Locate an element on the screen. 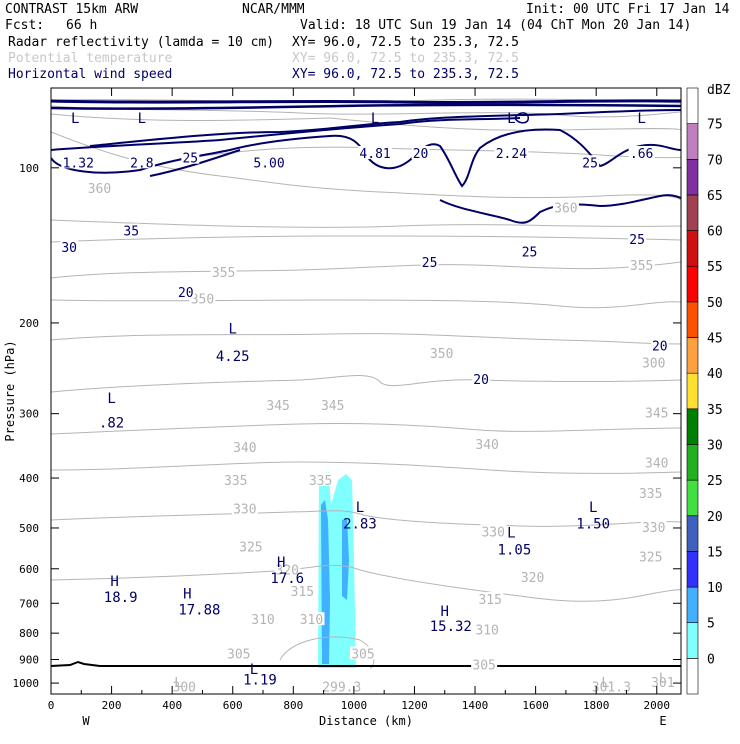  wind-label: 4.81 is located at coordinates (374, 154).